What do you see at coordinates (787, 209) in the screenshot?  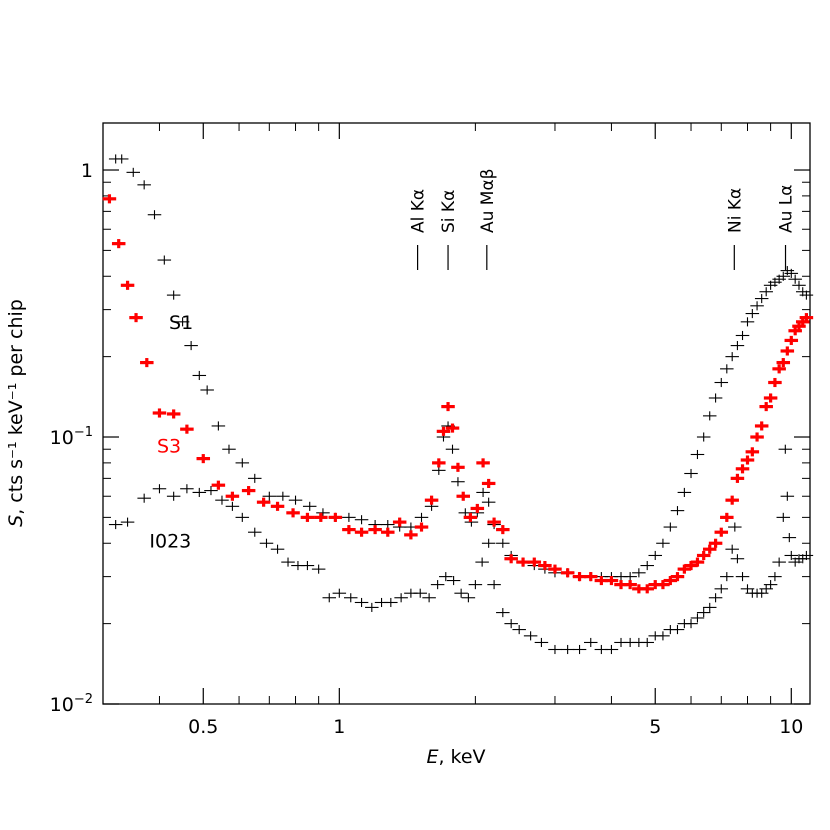 I see `line-marker-label: Au Lα` at bounding box center [787, 209].